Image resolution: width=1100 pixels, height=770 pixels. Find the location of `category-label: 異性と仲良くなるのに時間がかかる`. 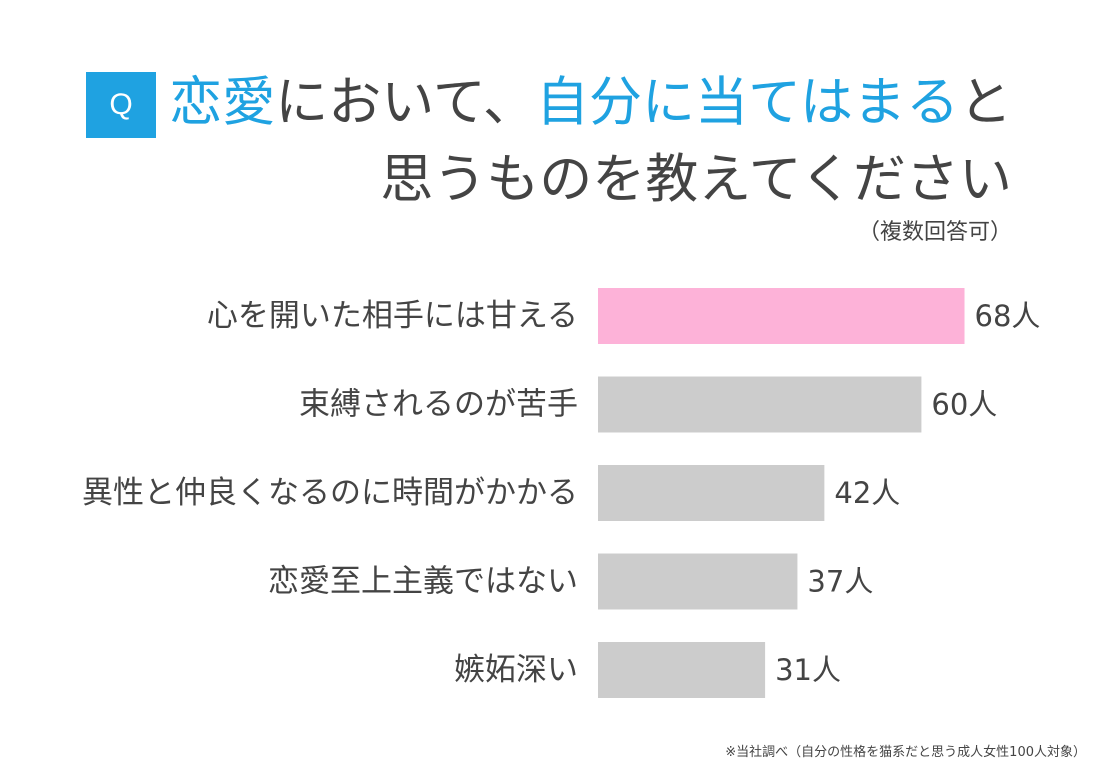

category-label: 異性と仲良くなるのに時間がかかる is located at coordinates (330, 493).